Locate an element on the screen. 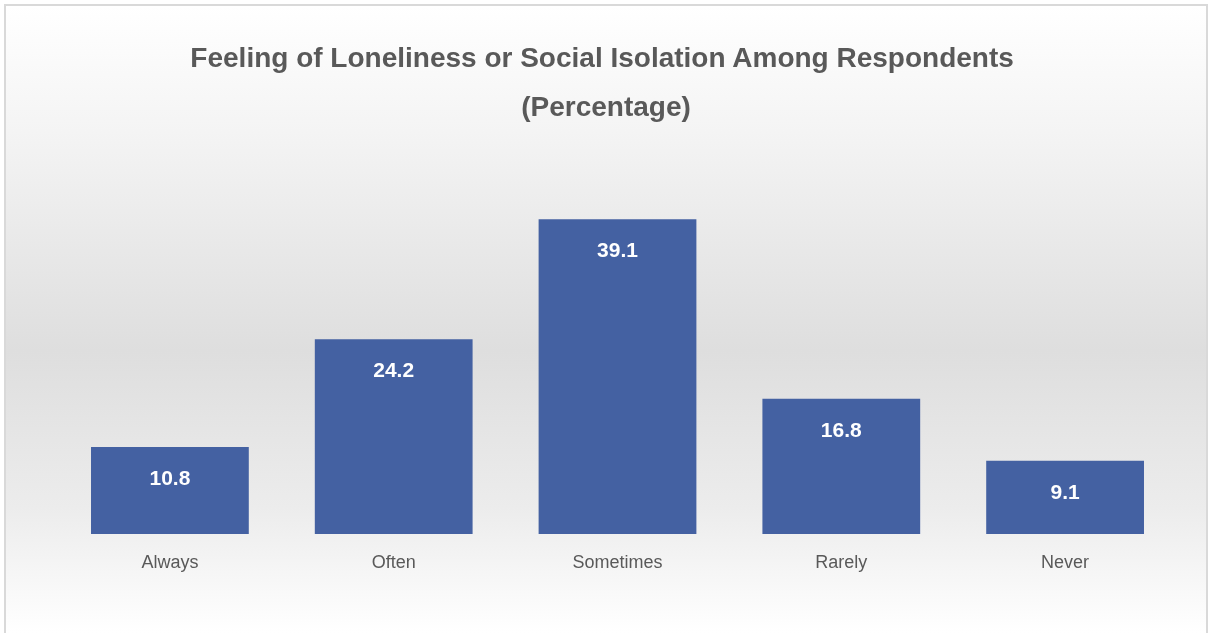 Image resolution: width=1212 pixels, height=633 pixels. x-tick-label: Always is located at coordinates (170, 562).